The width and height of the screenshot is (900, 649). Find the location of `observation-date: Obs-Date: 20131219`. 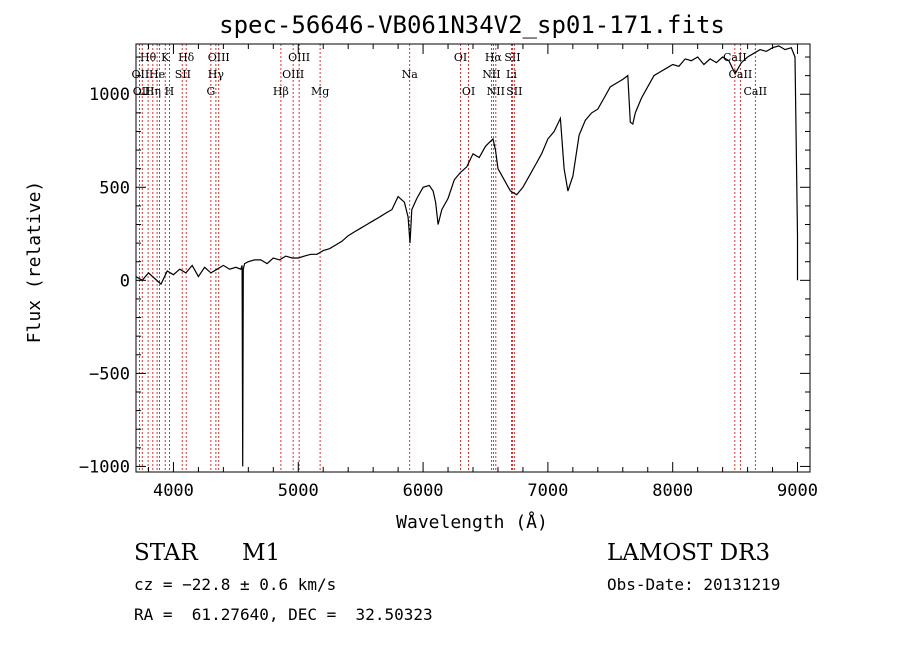

observation-date: Obs-Date: 20131219 is located at coordinates (694, 584).